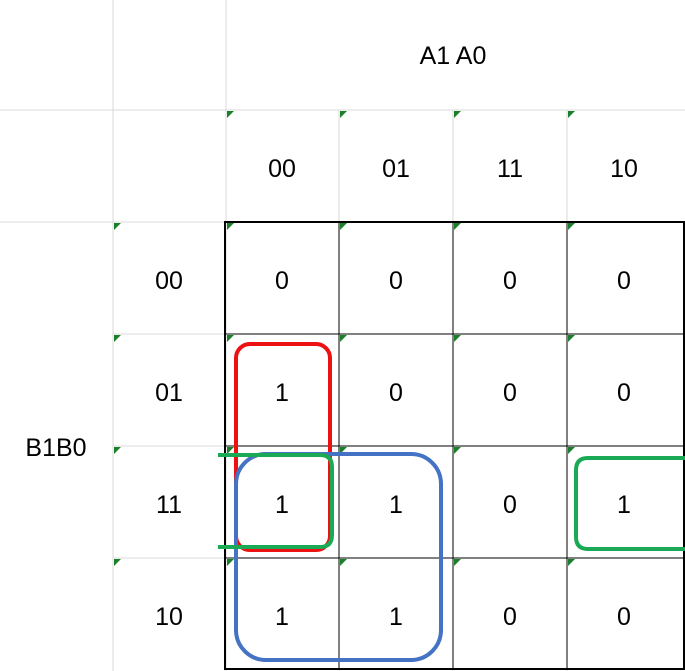 The width and height of the screenshot is (685, 671). I want to click on row-header-11: 11, so click(169, 505).